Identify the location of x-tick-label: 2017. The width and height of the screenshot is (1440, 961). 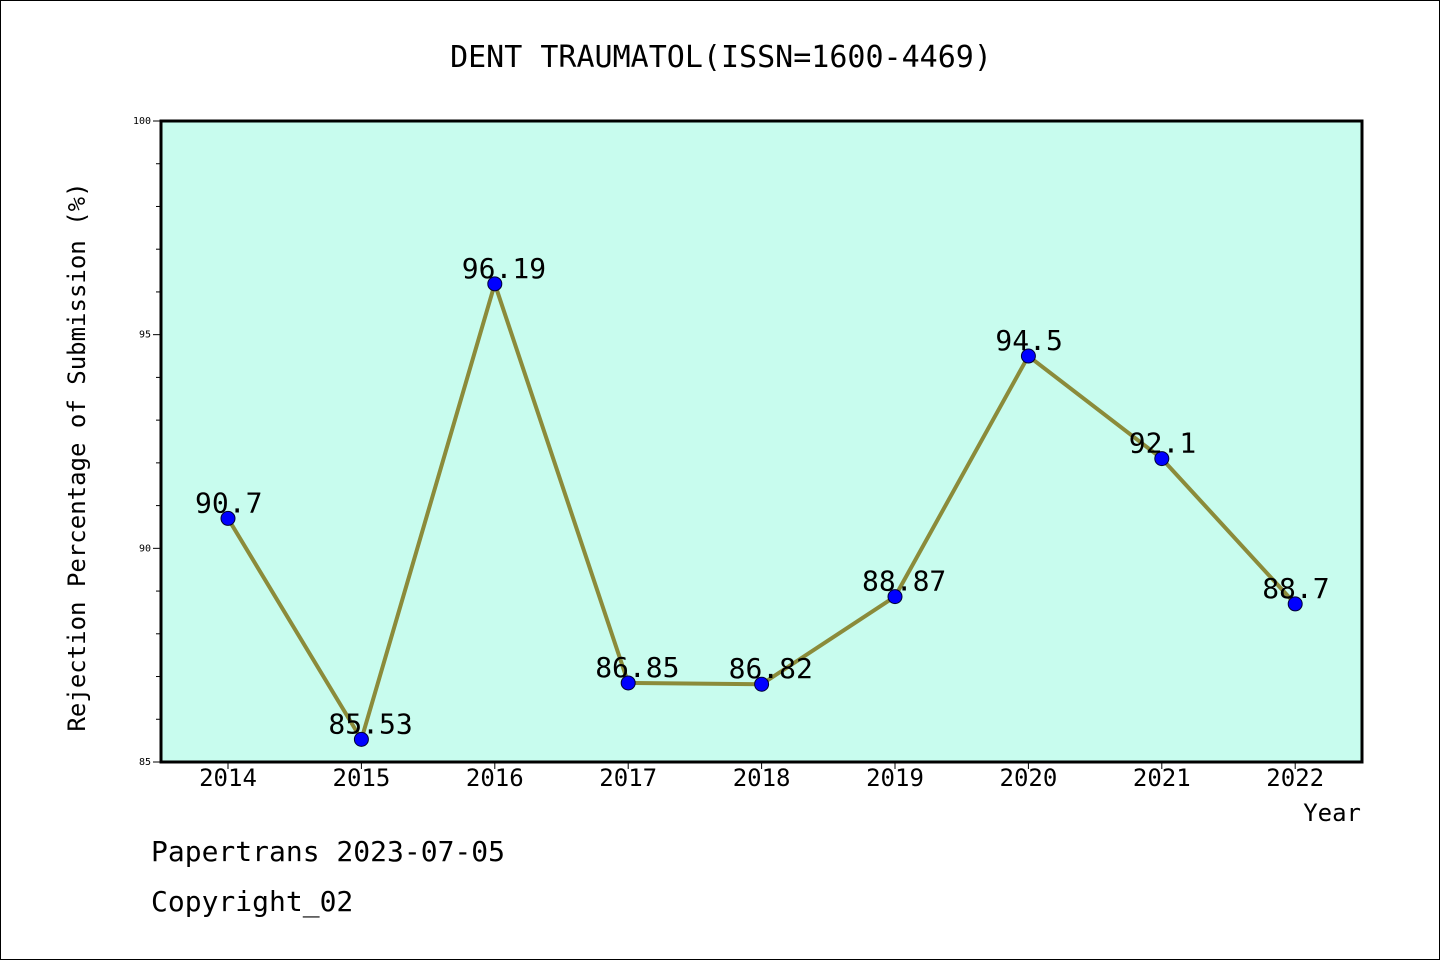
(628, 778).